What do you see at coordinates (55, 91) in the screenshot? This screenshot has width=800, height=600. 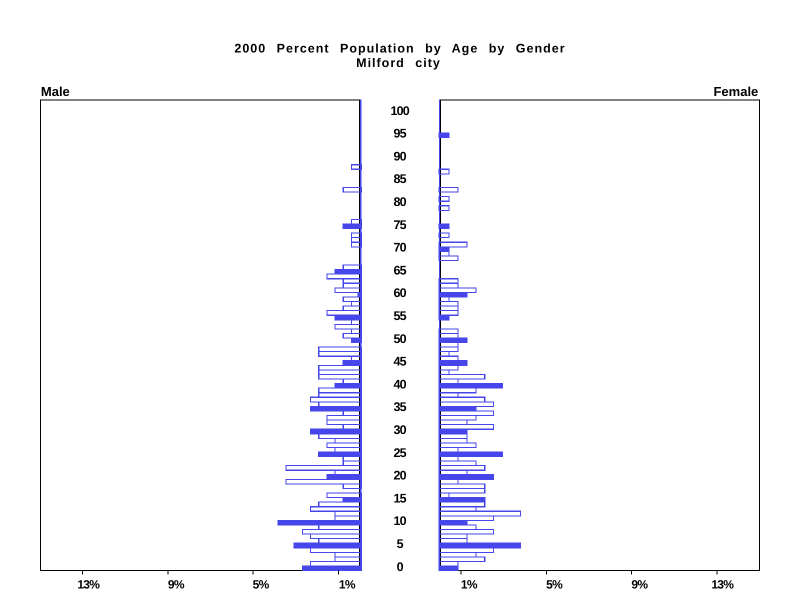 I see `svg-text: Male` at bounding box center [55, 91].